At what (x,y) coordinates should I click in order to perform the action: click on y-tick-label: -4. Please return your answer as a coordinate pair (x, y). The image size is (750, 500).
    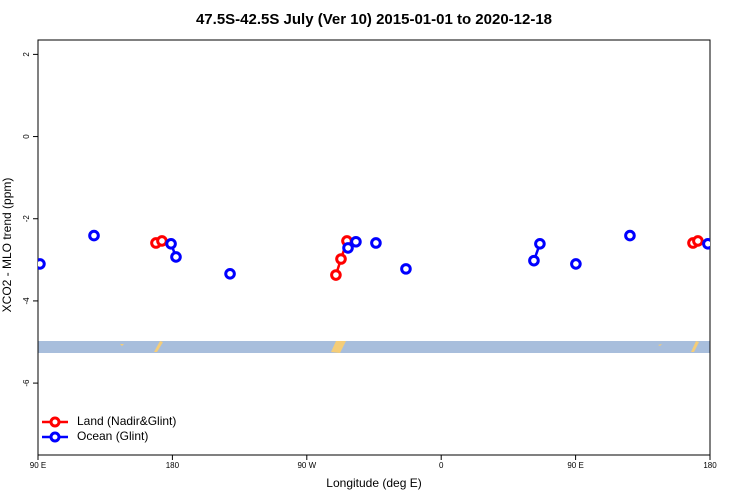
    Looking at the image, I should click on (26, 301).